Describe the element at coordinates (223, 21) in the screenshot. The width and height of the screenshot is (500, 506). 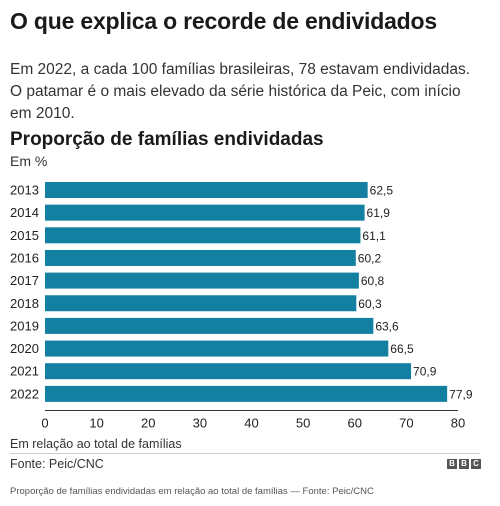
I see `headline: O que explica o recorde de endividados` at that location.